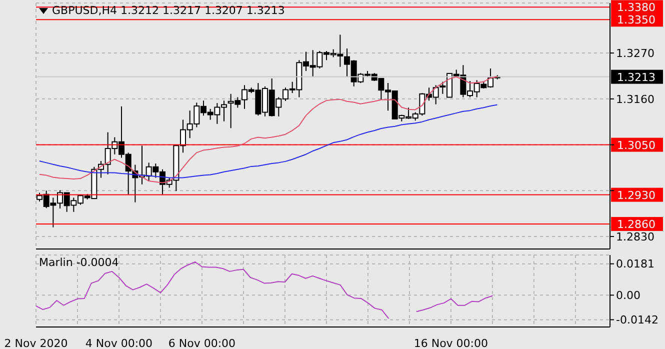  Describe the element at coordinates (79, 262) in the screenshot. I see `chart-title: Marlin -0.0004` at that location.